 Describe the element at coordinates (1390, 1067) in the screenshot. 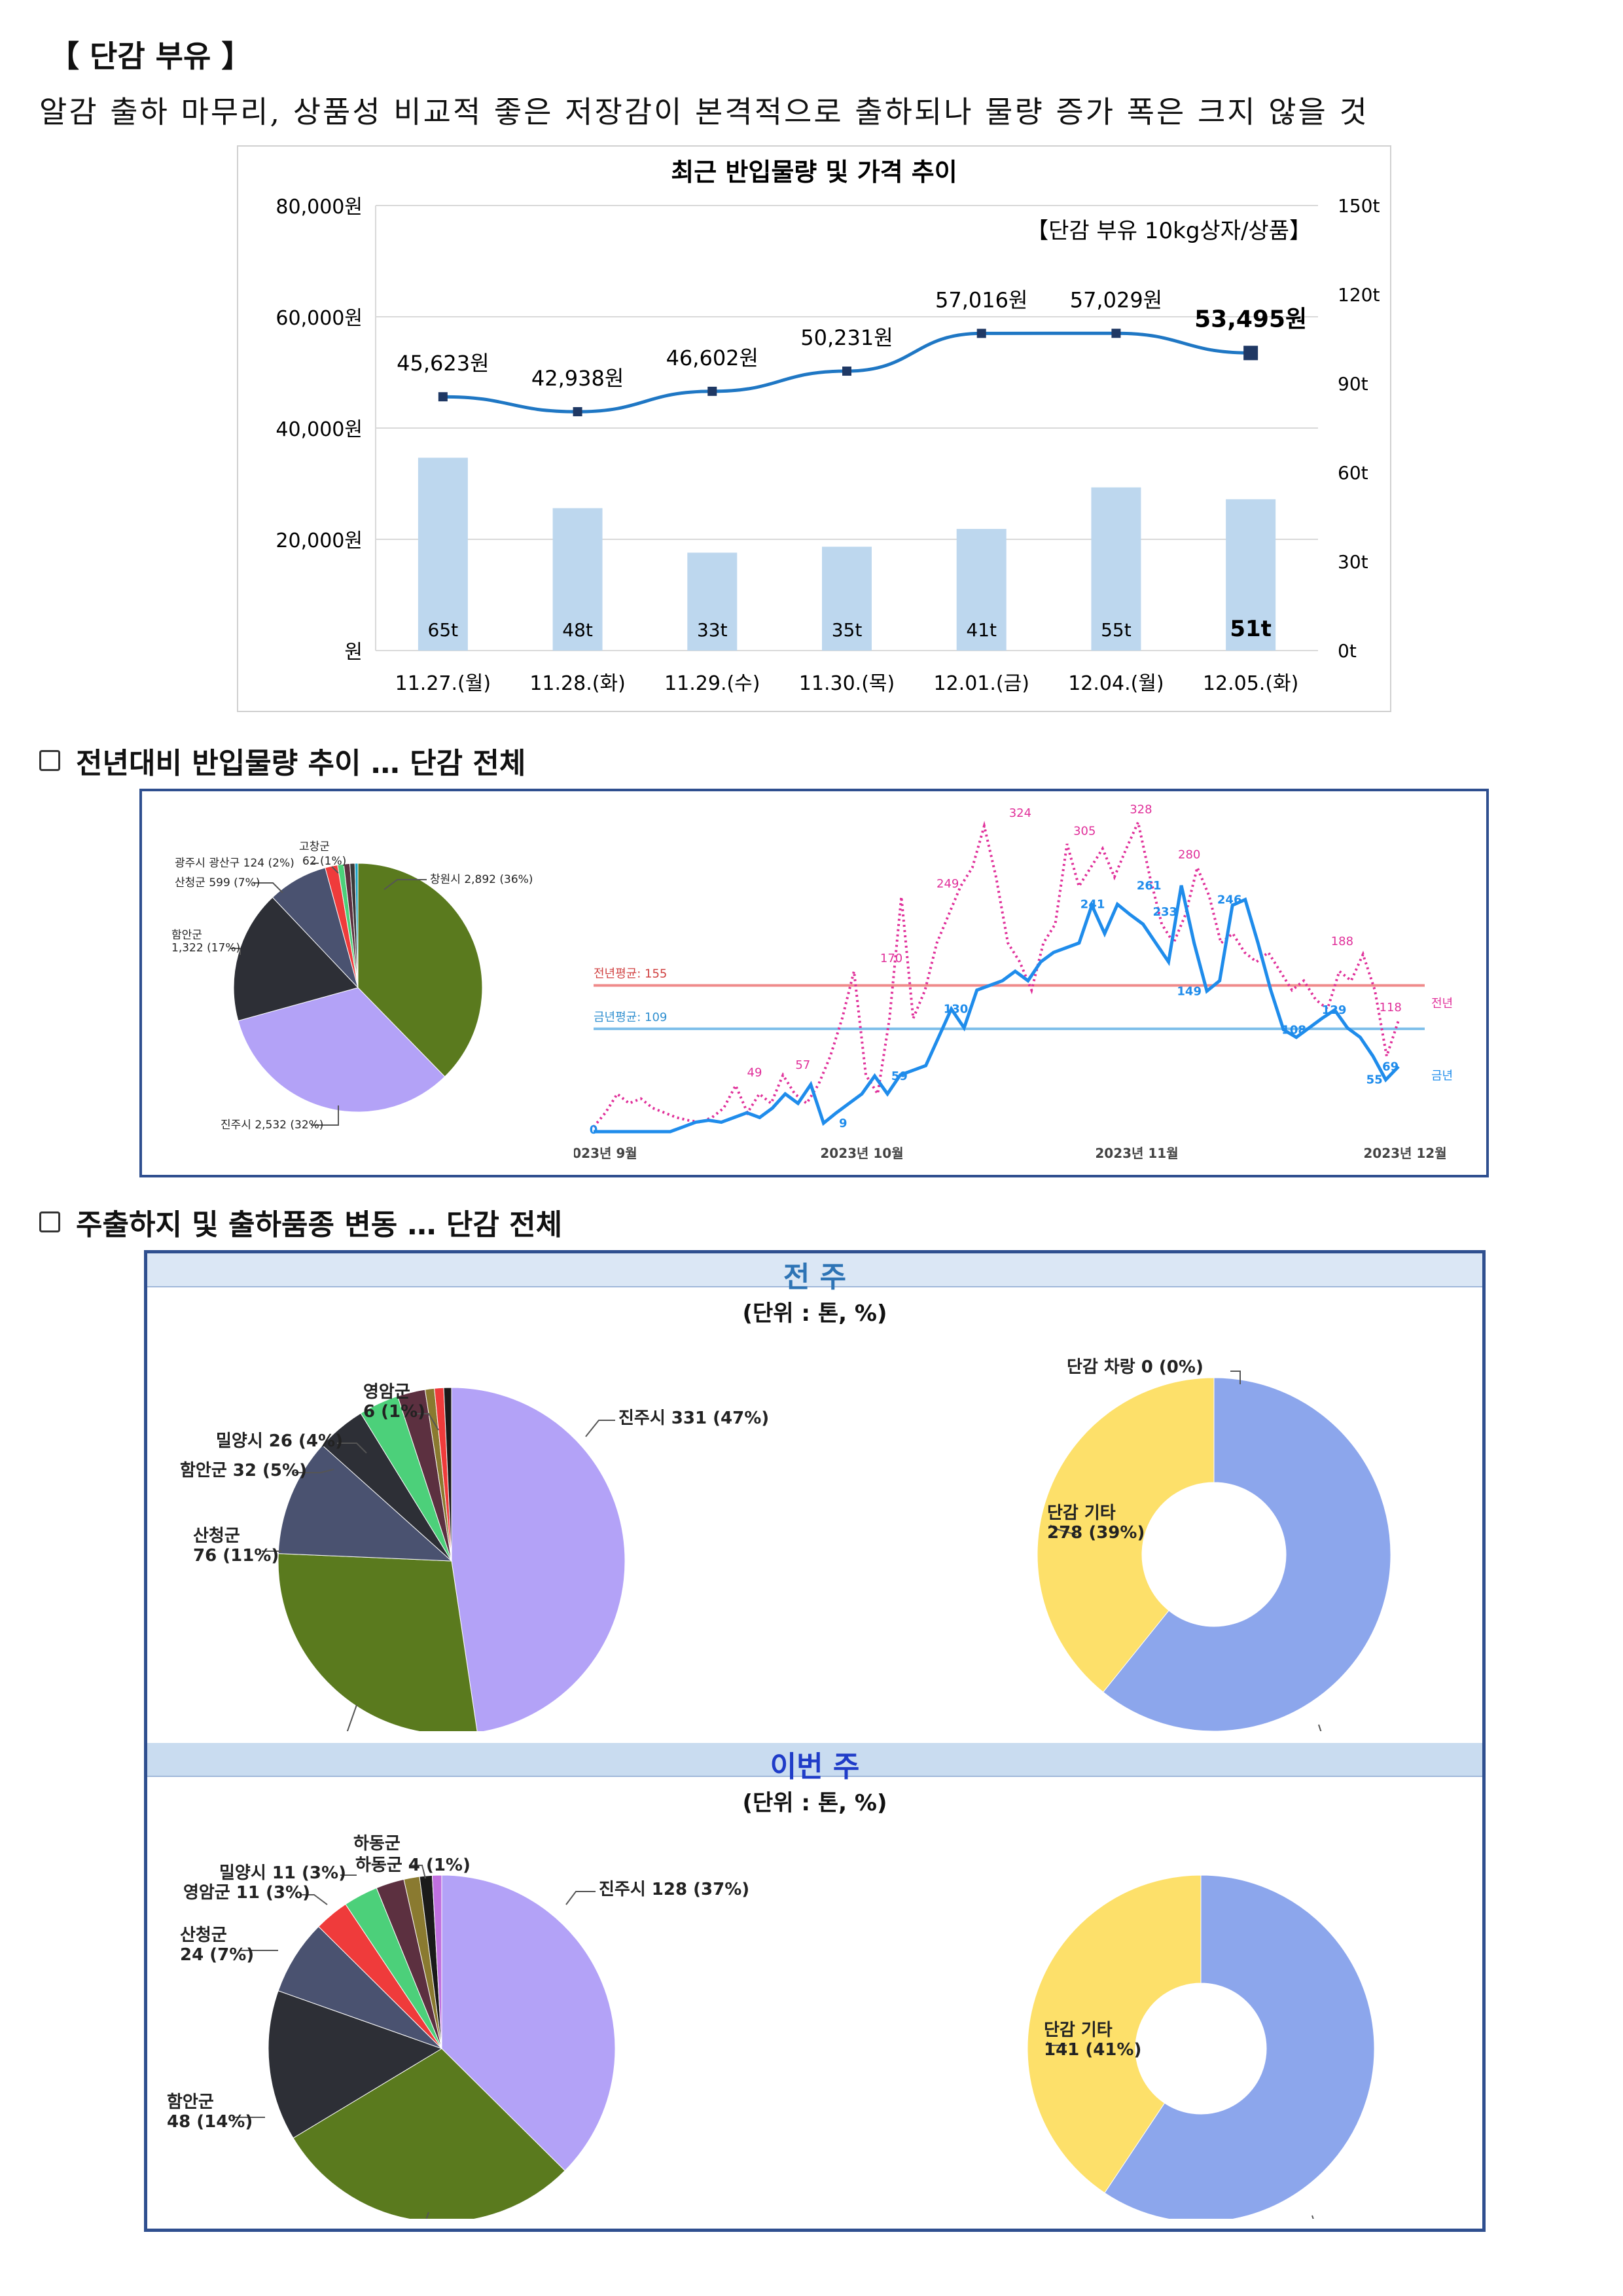

I see `point-label: 69` at that location.